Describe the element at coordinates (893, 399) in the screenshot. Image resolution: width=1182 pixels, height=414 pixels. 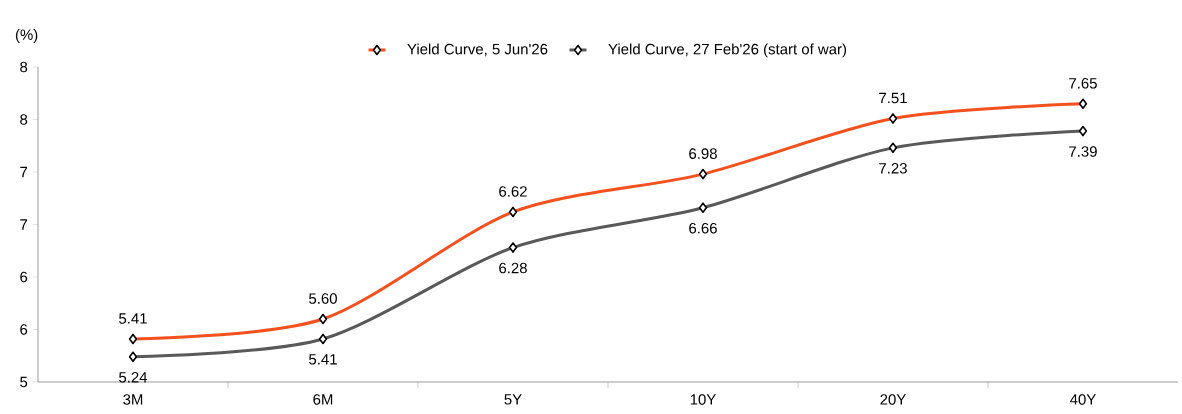
I see `x-tick-label: 20Y` at that location.